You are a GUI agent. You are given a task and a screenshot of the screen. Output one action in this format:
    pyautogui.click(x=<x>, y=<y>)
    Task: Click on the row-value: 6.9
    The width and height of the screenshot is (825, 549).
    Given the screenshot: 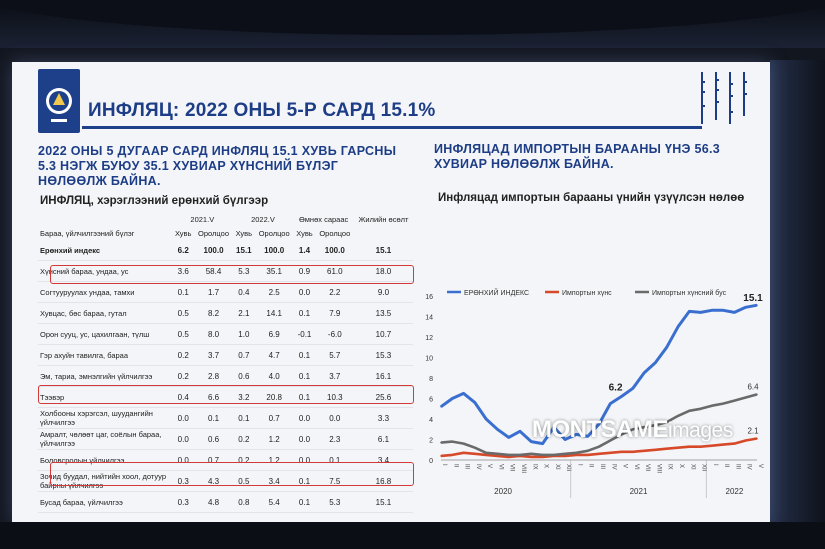 What is the action you would take?
    pyautogui.click(x=274, y=334)
    